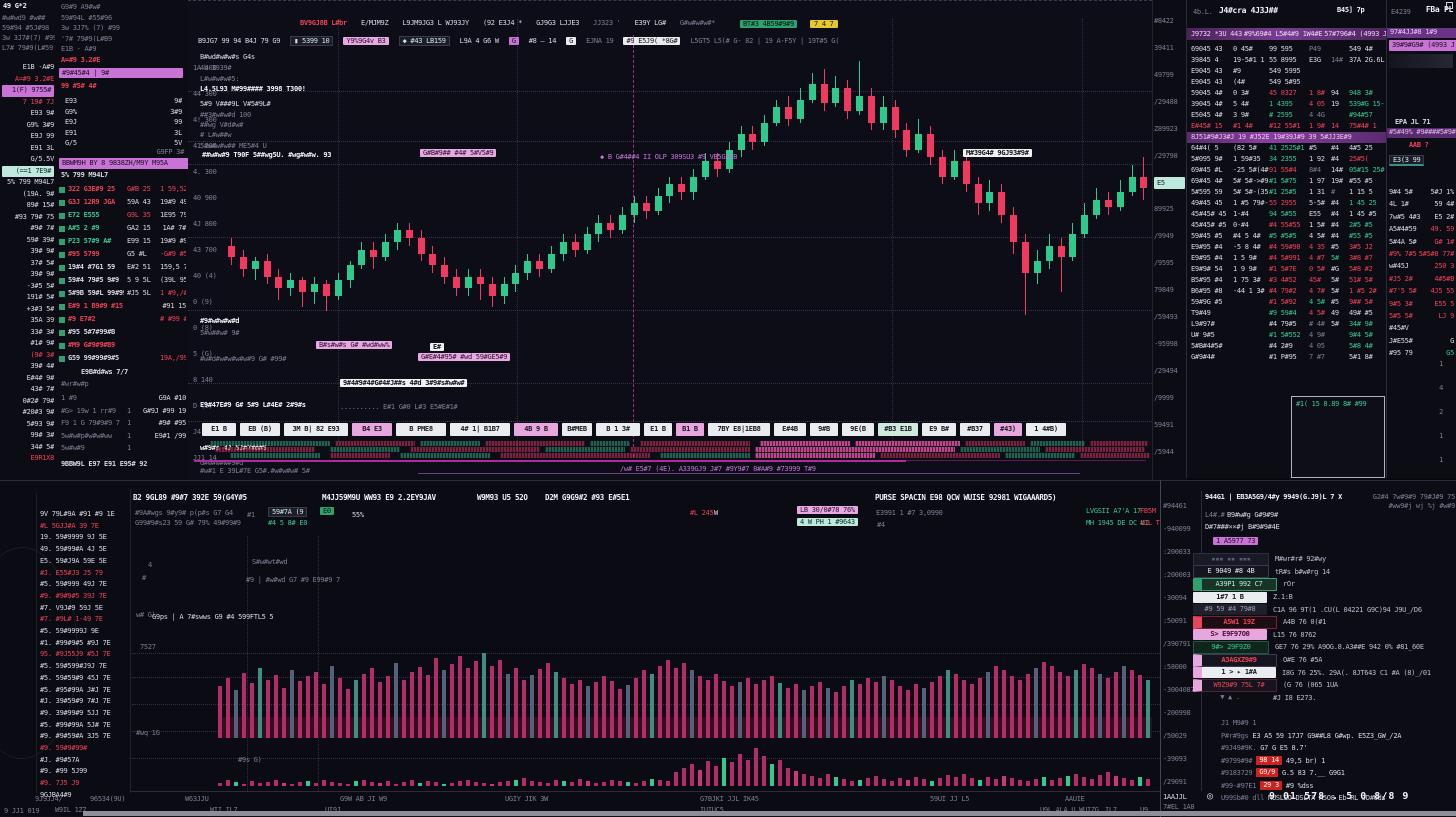  I want to click on ladder-row: 7 19# 7J, so click(38, 101).